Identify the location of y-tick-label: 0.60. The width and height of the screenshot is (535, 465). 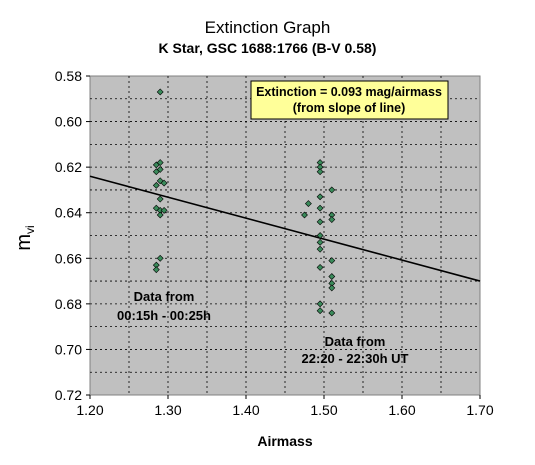
(68, 122).